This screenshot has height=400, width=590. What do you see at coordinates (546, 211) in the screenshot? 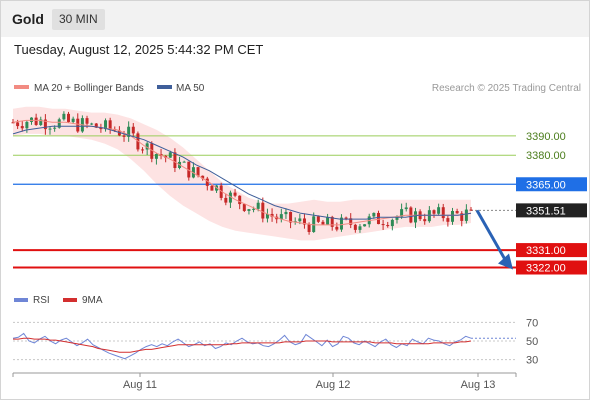
I see `last-price-label: 3351.51` at bounding box center [546, 211].